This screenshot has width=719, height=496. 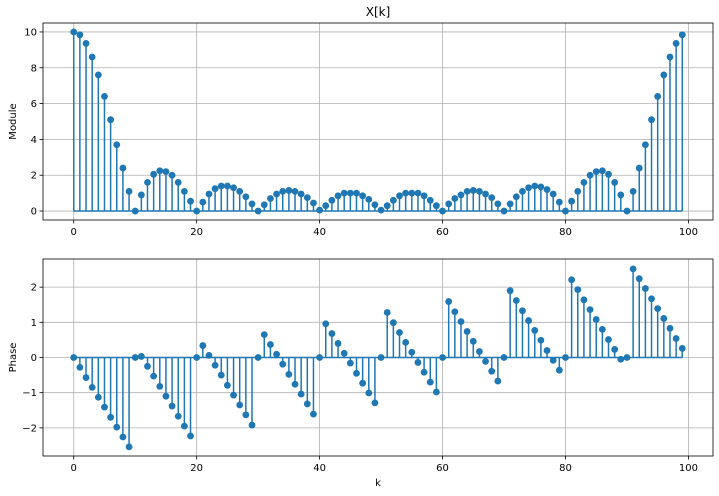 I want to click on module-y-tick-label: 6, so click(x=34, y=104).